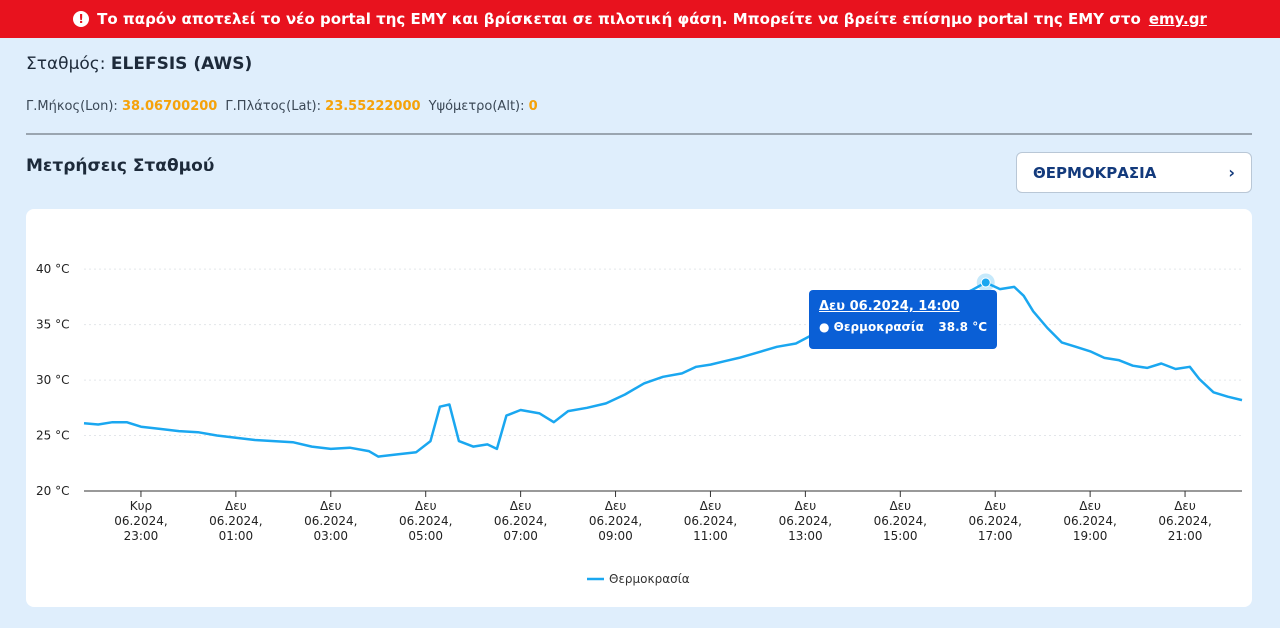  What do you see at coordinates (1090, 536) in the screenshot?
I see `x-tick-label: 19:00` at bounding box center [1090, 536].